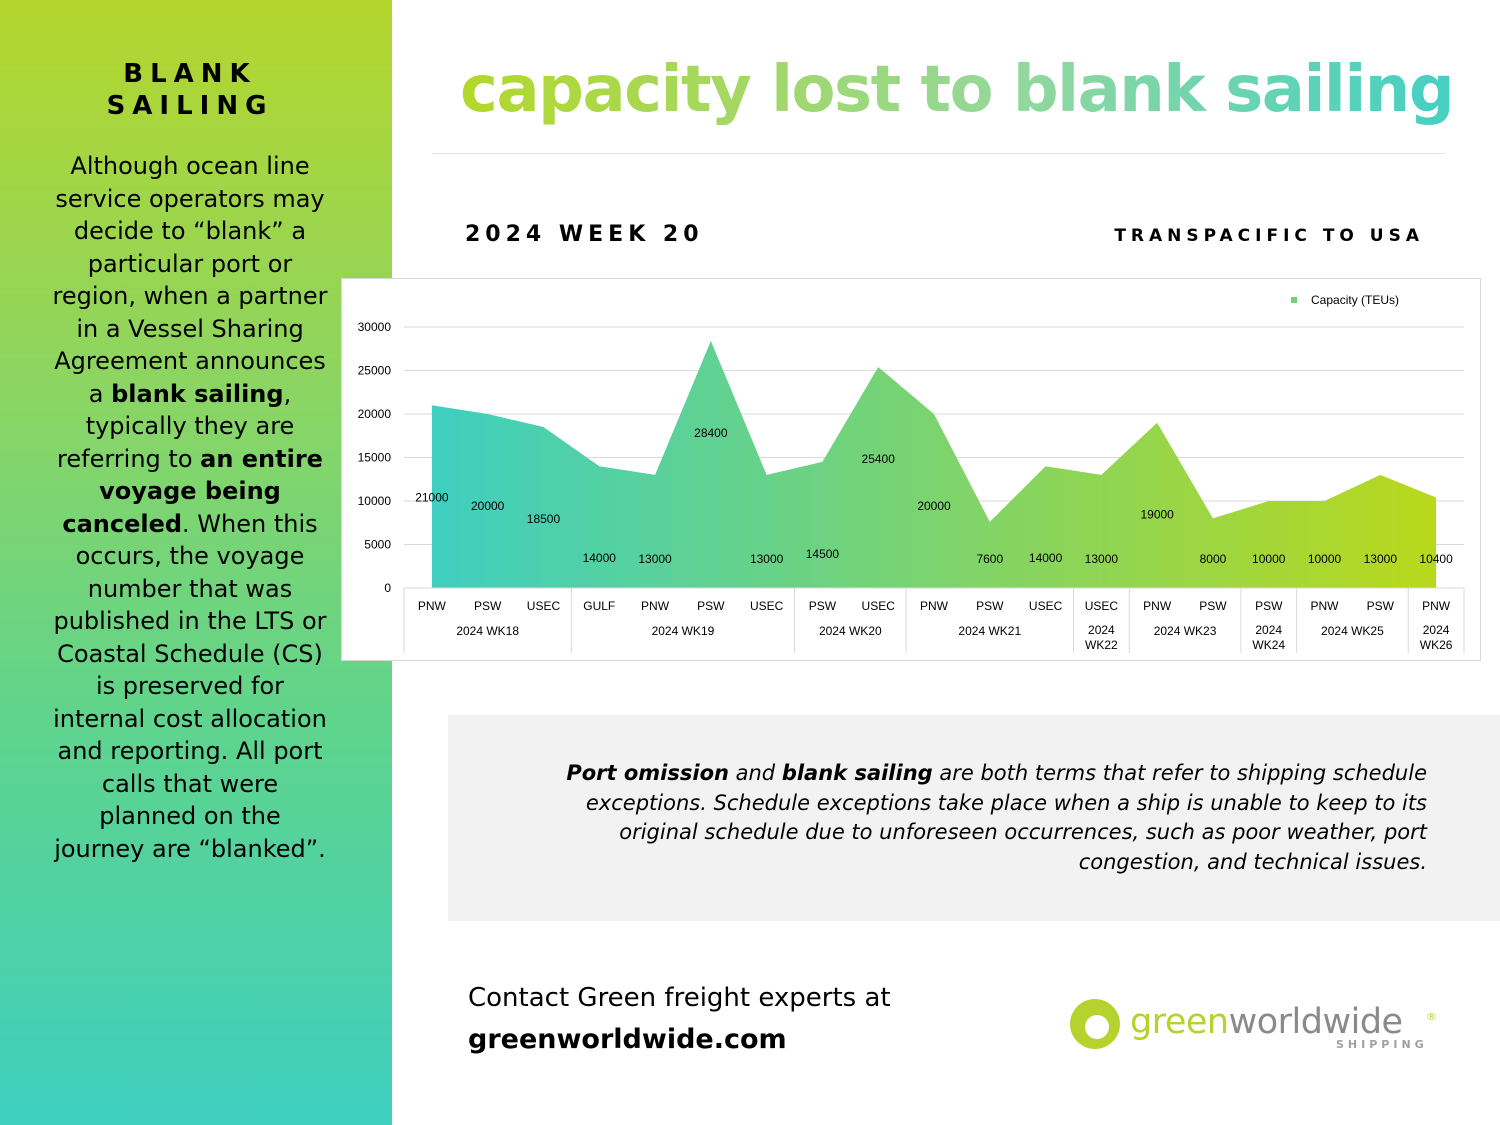 The image size is (1500, 1125). I want to click on x-group-label: 2024 WK19, so click(683, 631).